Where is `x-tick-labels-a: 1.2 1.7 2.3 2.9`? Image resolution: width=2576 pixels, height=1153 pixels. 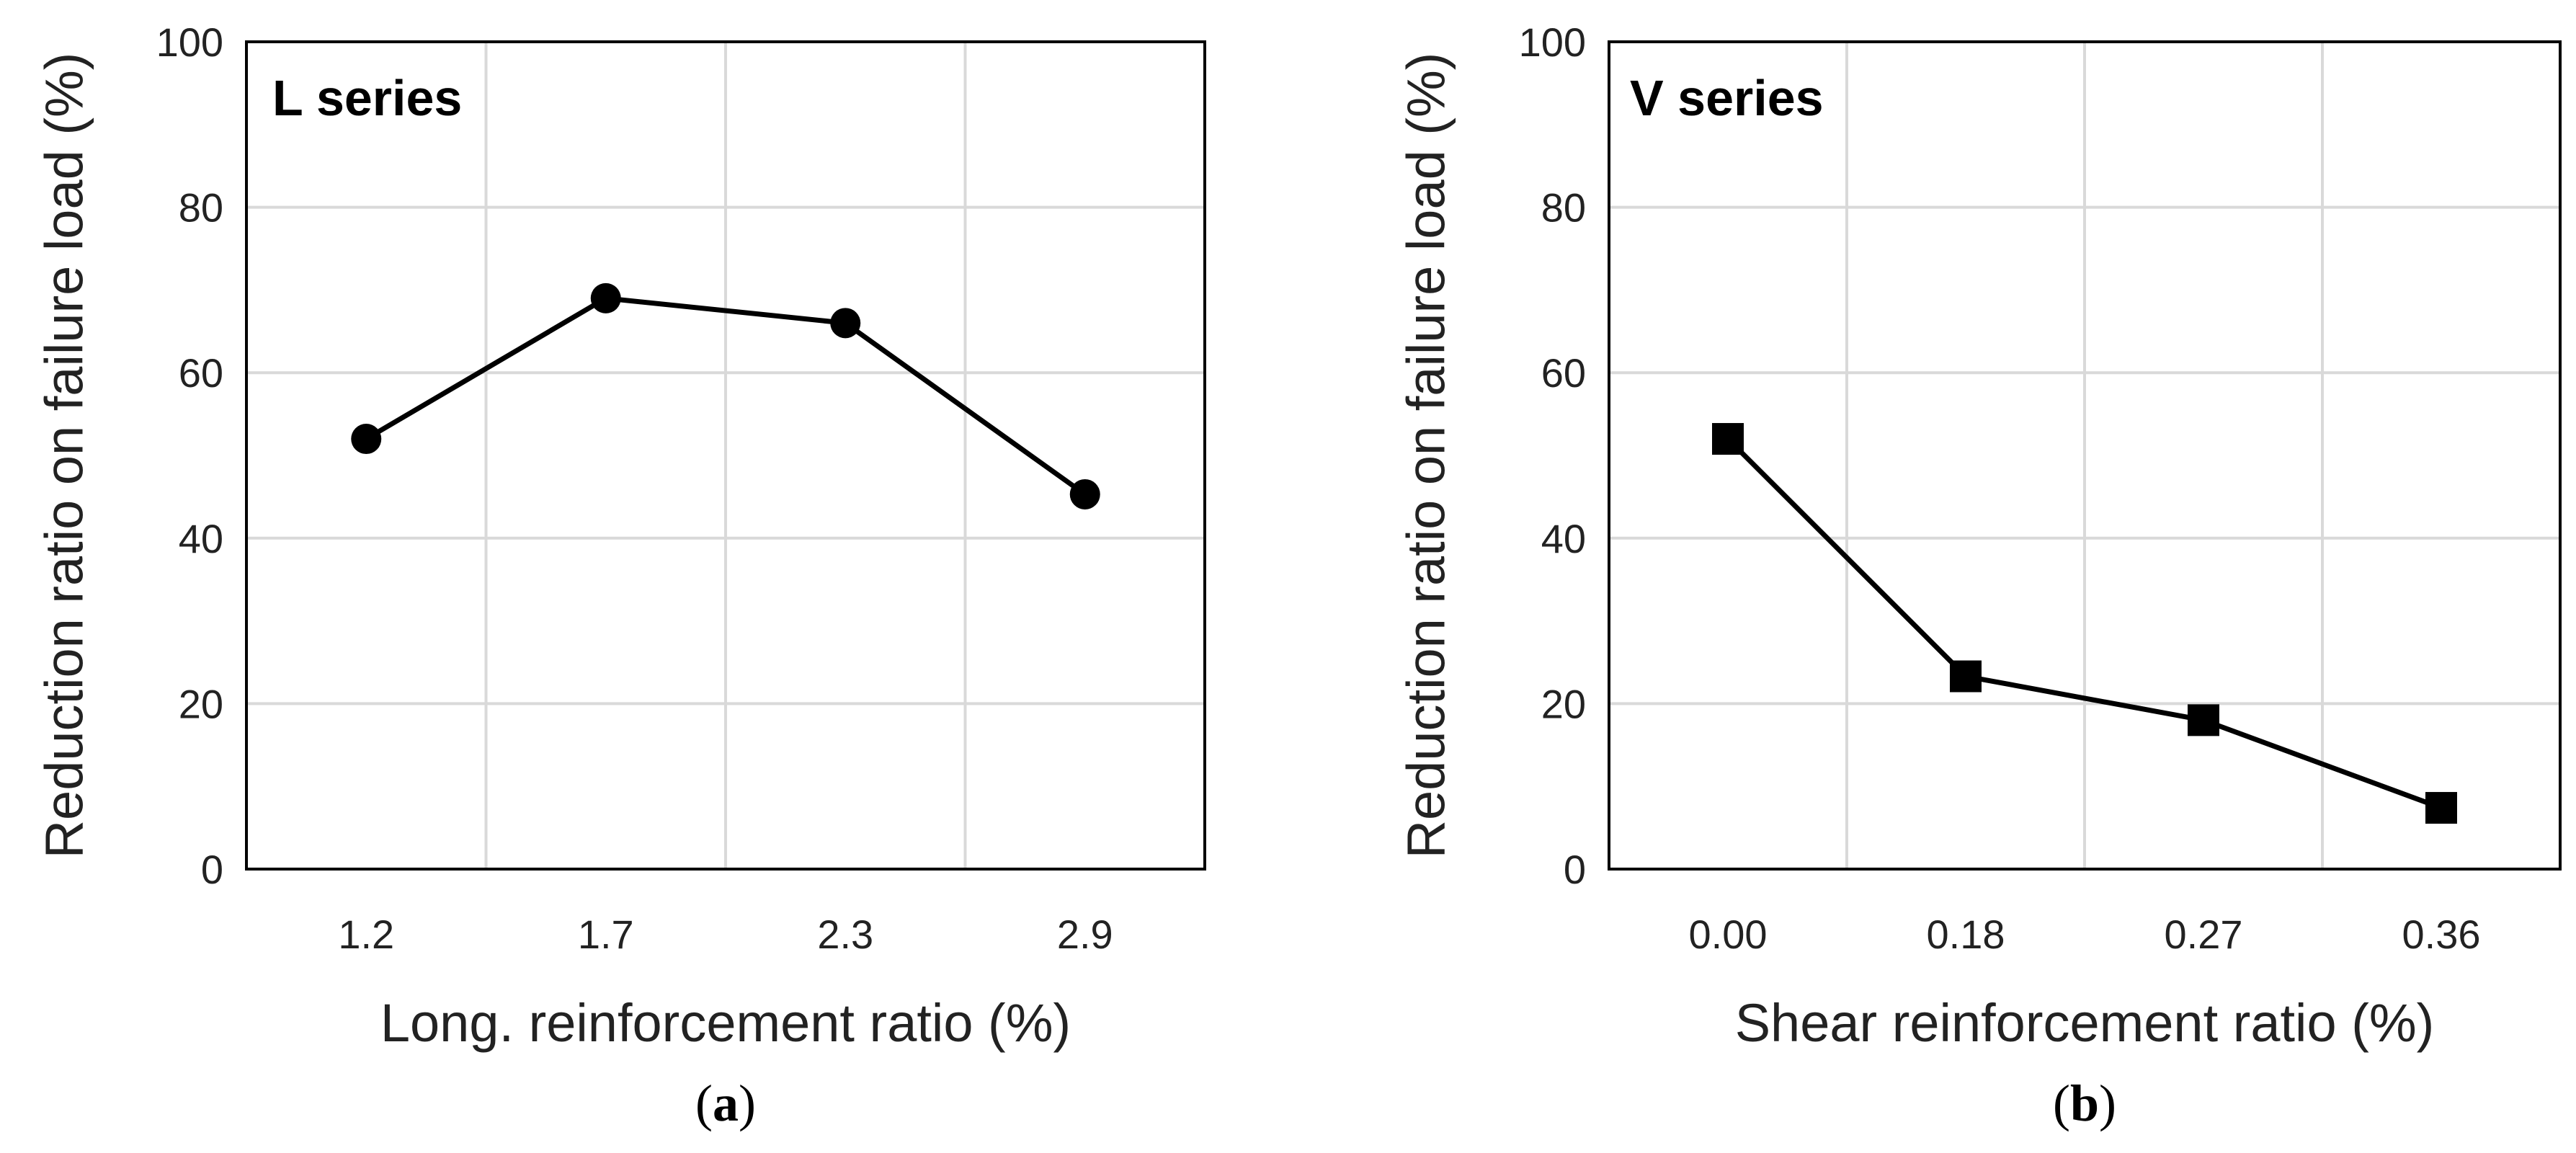 x-tick-labels-a: 1.2 1.7 2.3 2.9 is located at coordinates (725, 934).